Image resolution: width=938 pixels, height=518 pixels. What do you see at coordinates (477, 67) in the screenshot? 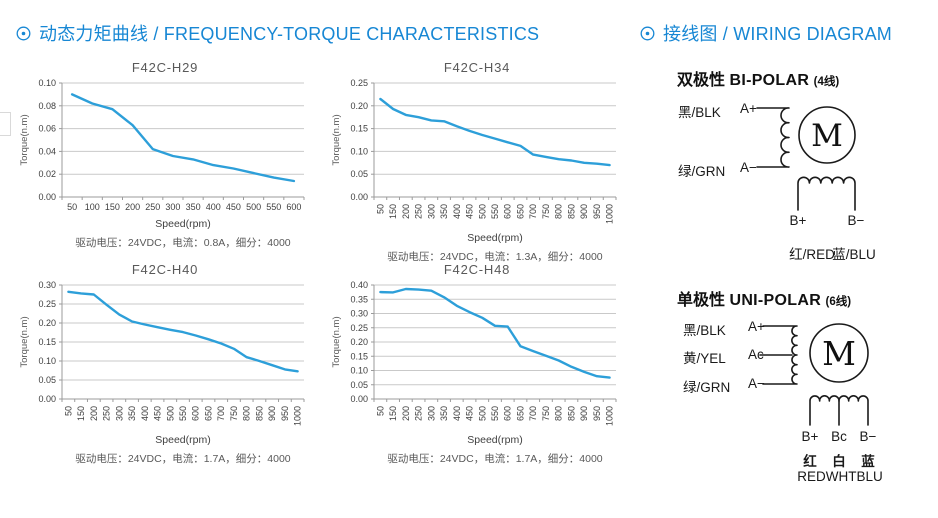
I see `chart-title: F42C-H34` at bounding box center [477, 67].